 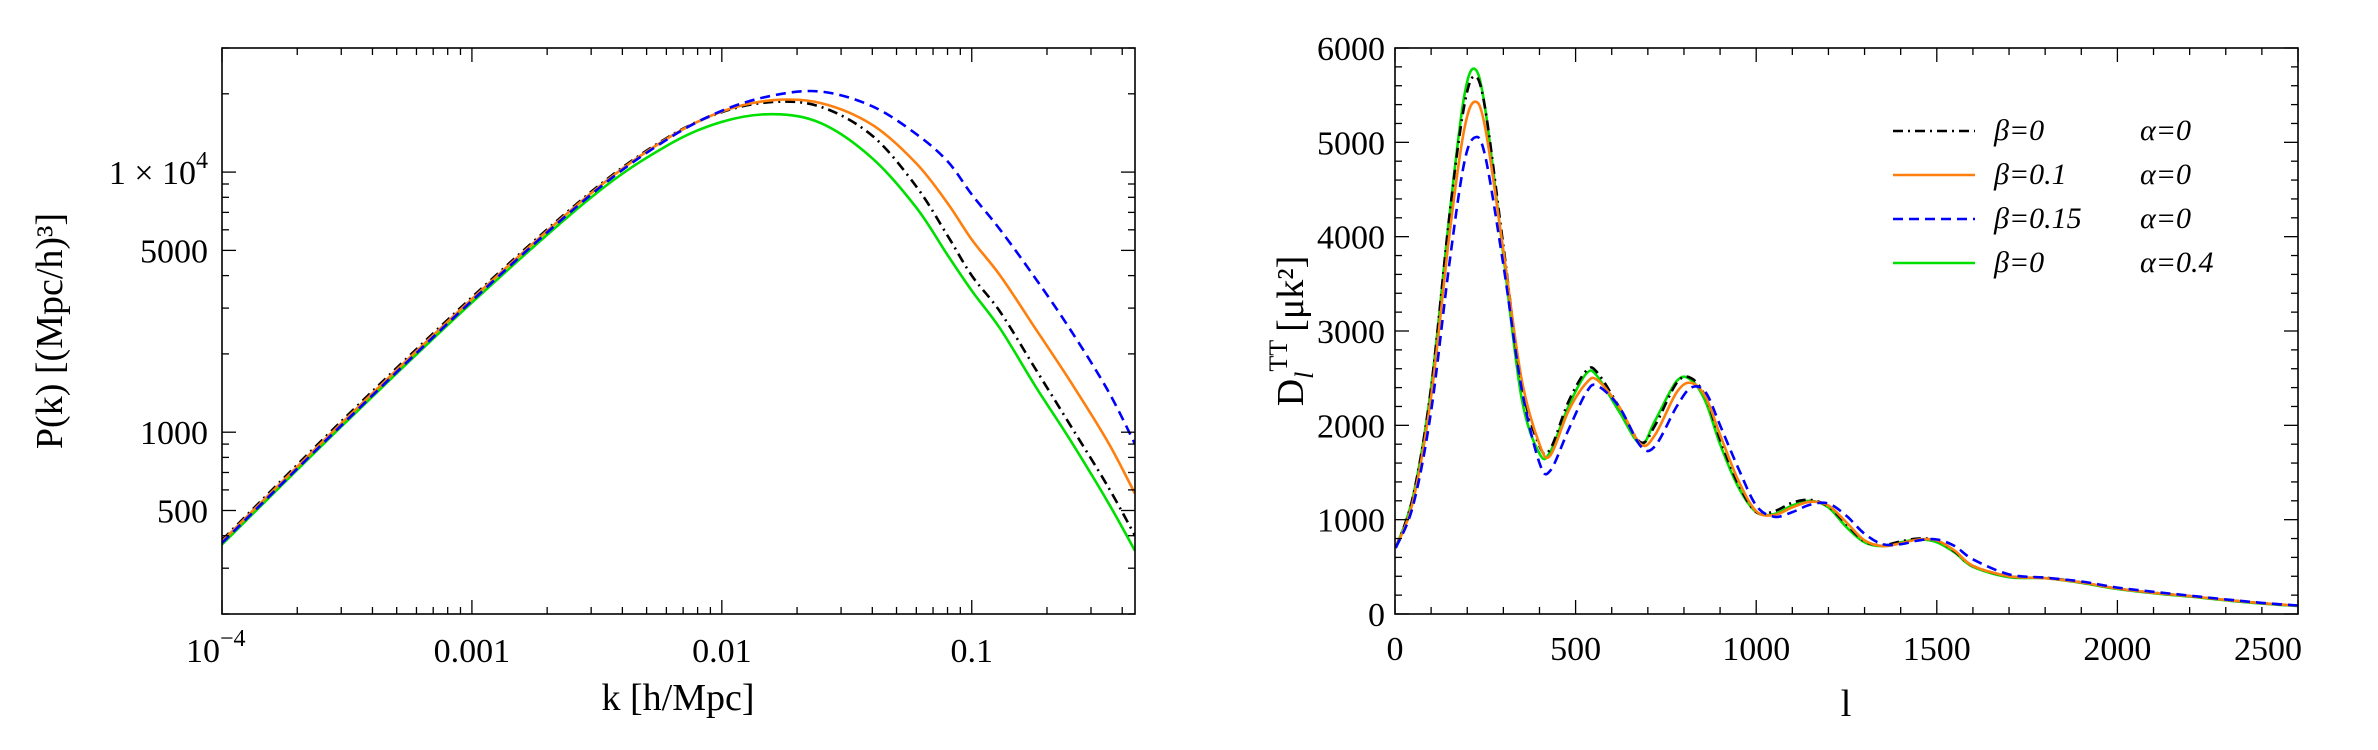 What do you see at coordinates (2268, 649) in the screenshot?
I see `right-x-tick-label: 2500` at bounding box center [2268, 649].